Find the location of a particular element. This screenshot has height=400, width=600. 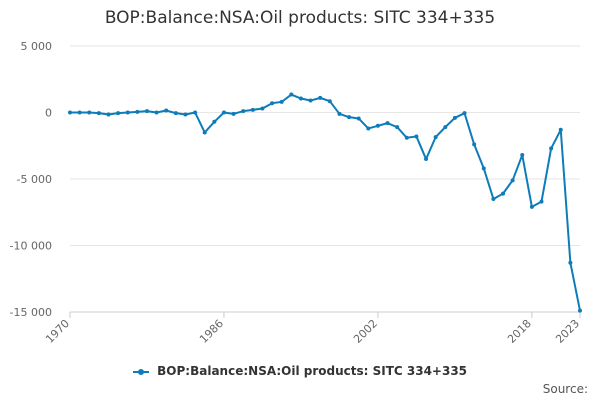

x-tick-label: 1986 is located at coordinates (211, 331).